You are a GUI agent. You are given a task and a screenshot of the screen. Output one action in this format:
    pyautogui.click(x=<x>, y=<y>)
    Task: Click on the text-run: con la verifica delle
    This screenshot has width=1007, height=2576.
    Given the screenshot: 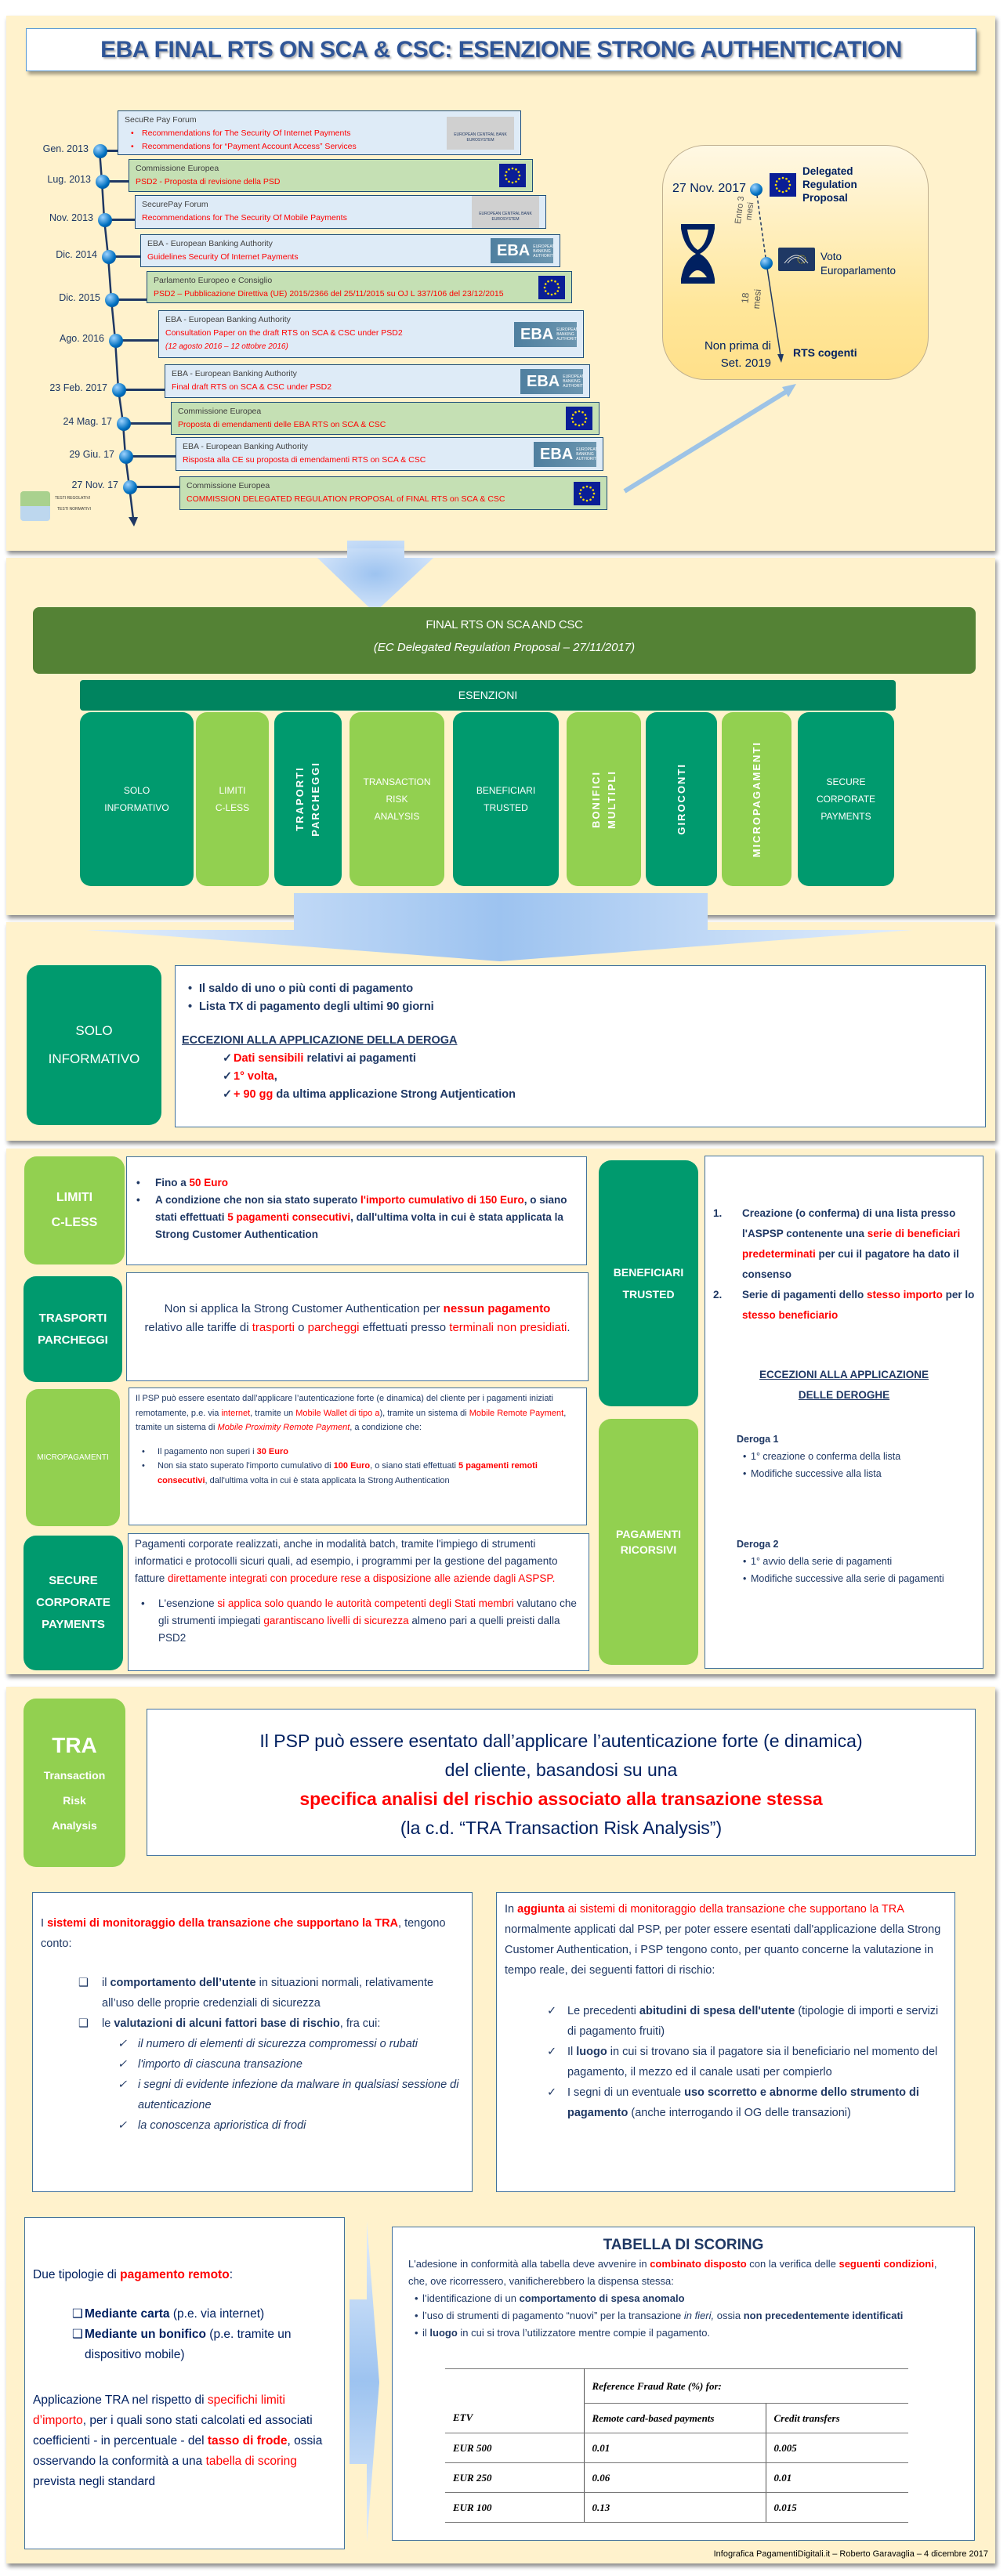 What is the action you would take?
    pyautogui.click(x=792, y=2264)
    